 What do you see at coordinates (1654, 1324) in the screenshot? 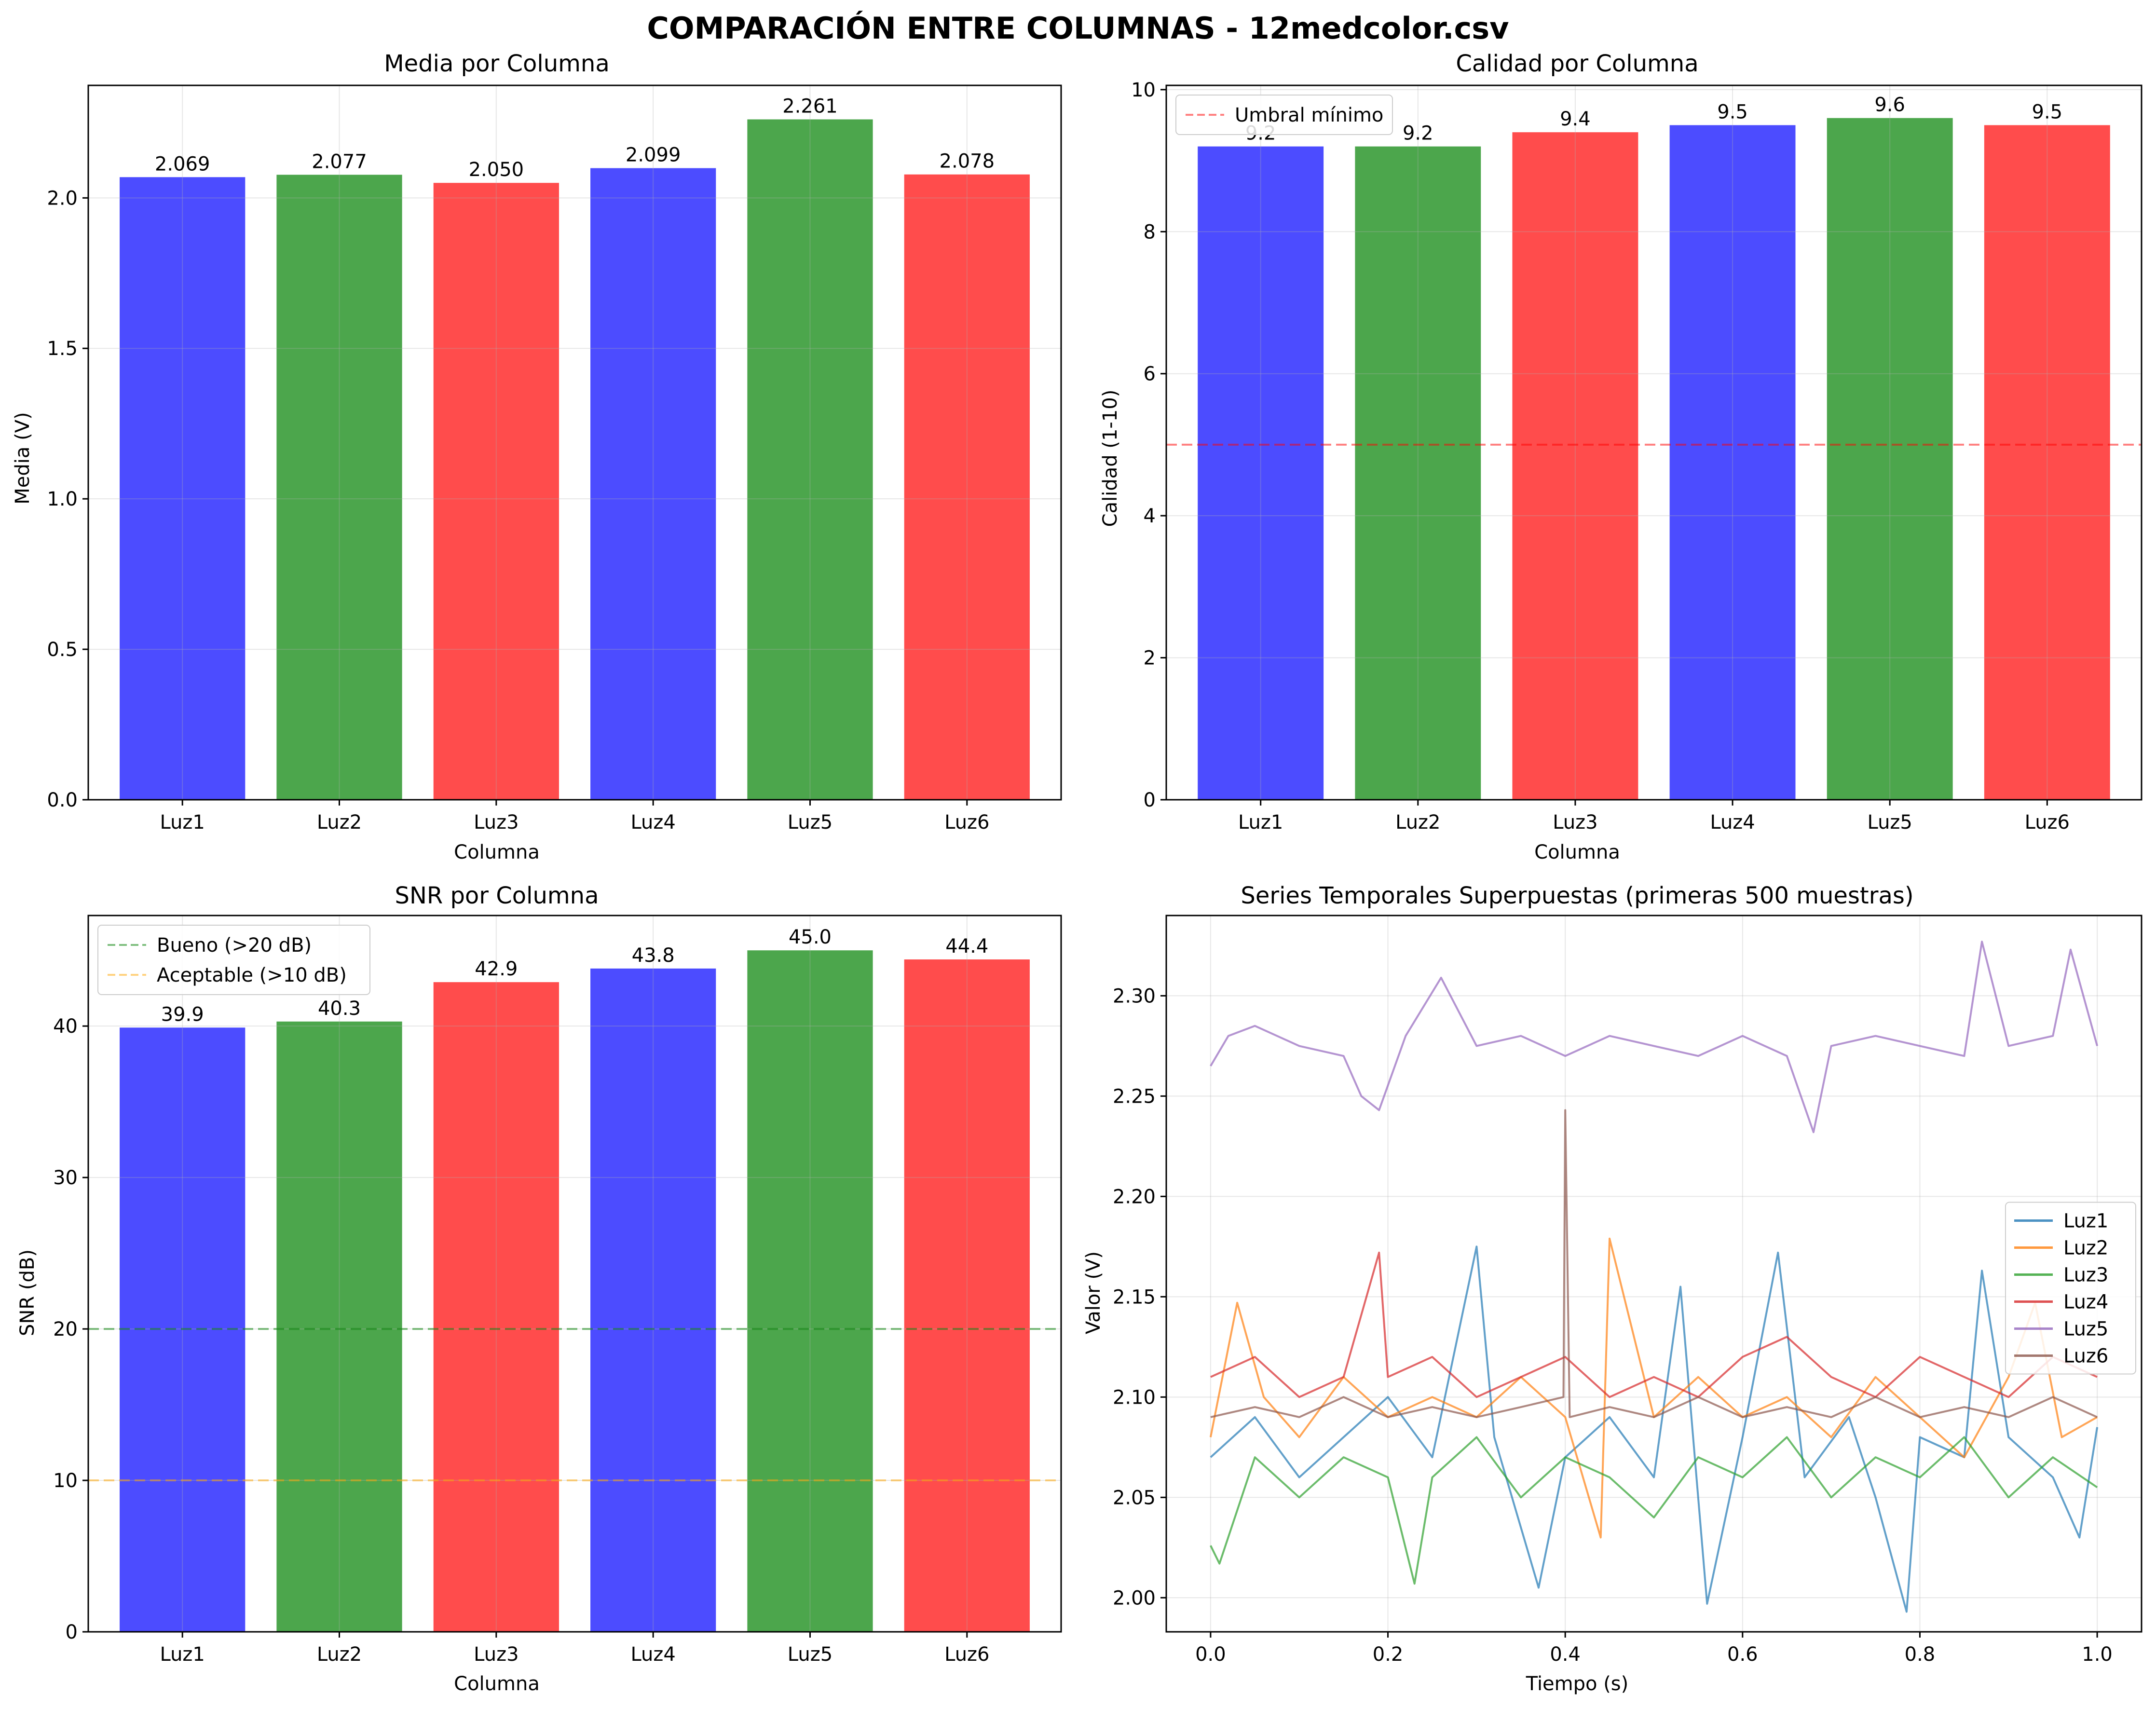
I see `series-line-luz4` at bounding box center [1654, 1324].